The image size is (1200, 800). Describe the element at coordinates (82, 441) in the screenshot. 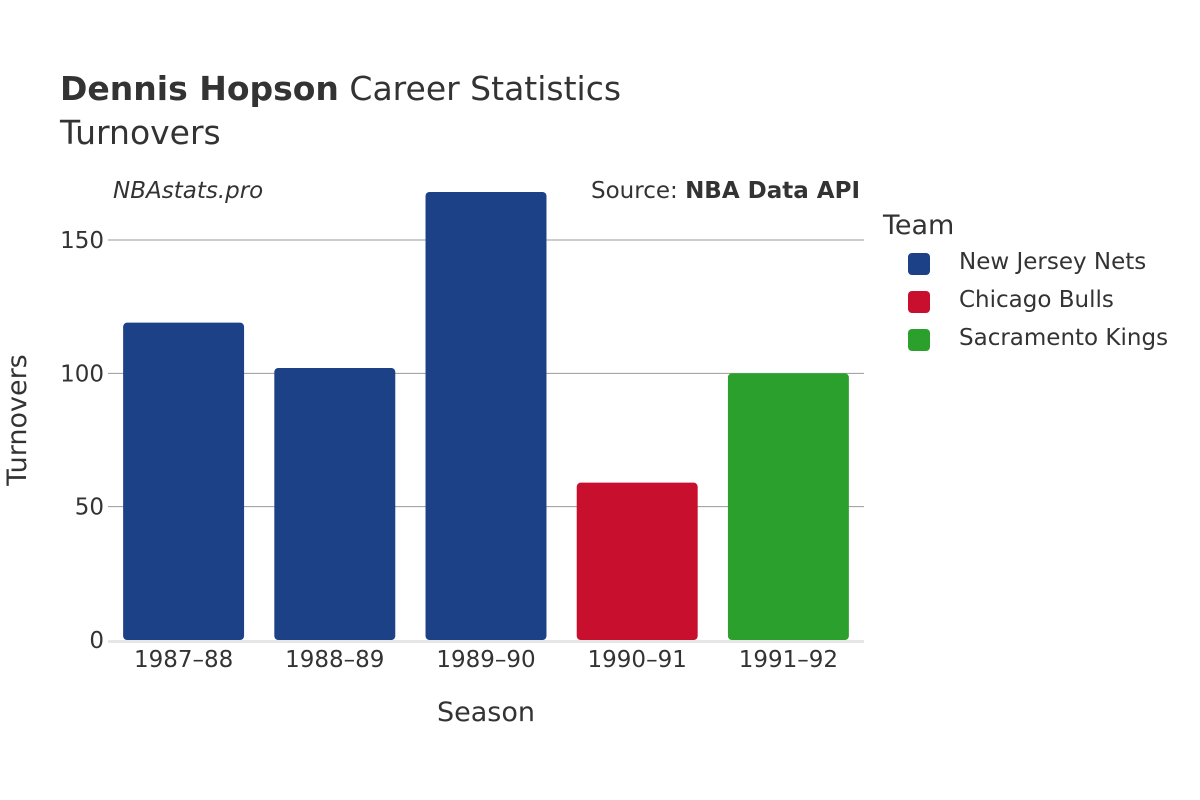

I see `y-tick-labels: 0 50 100 150` at that location.